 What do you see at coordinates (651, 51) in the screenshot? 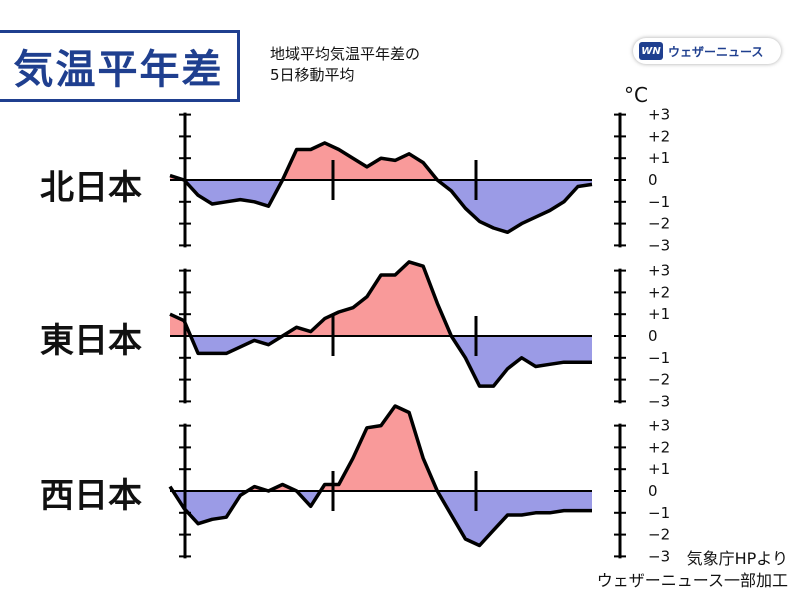
I see `logo-mark-icon: WN` at bounding box center [651, 51].